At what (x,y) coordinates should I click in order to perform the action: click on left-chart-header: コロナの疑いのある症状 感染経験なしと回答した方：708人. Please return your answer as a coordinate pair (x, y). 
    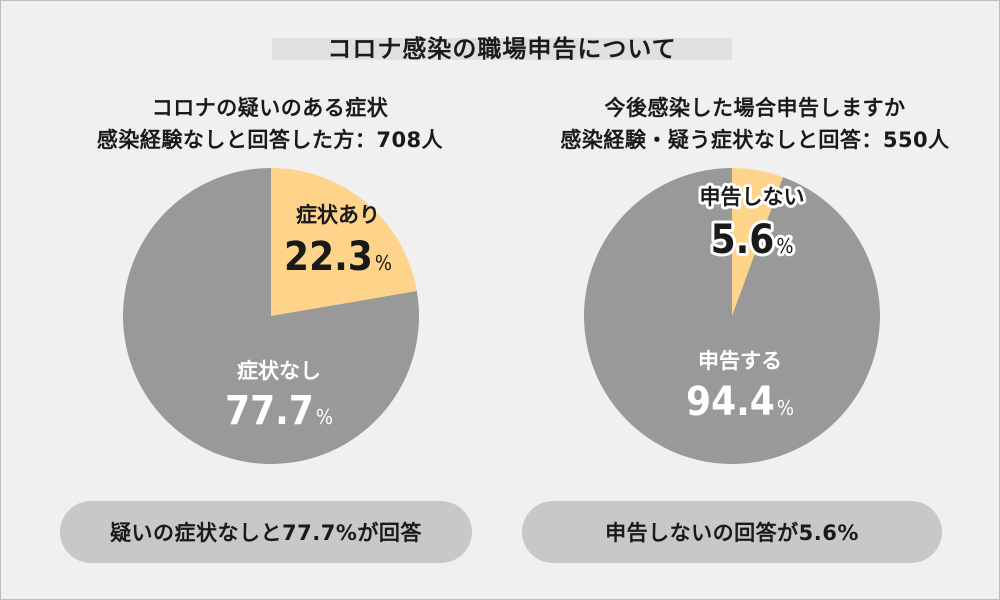
    Looking at the image, I should click on (270, 123).